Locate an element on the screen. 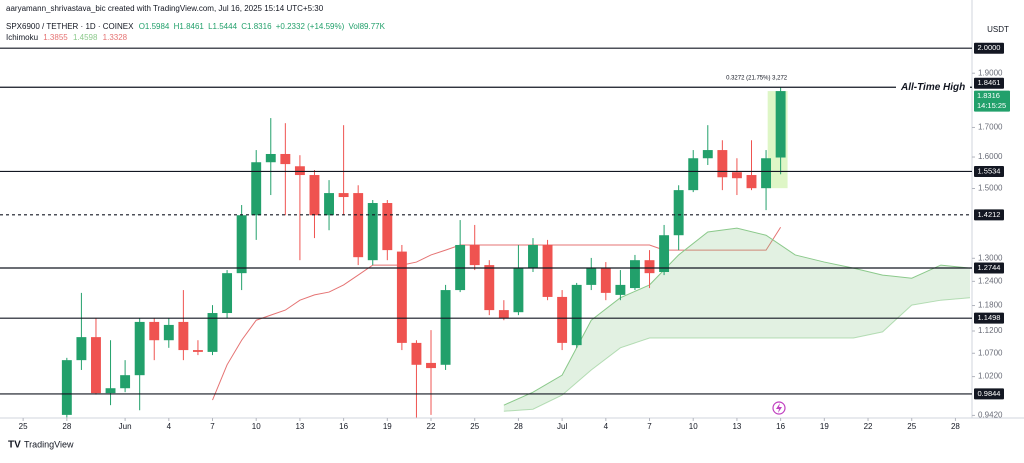 Image resolution: width=1024 pixels, height=463 pixels. brand-mark: TV is located at coordinates (14, 445).